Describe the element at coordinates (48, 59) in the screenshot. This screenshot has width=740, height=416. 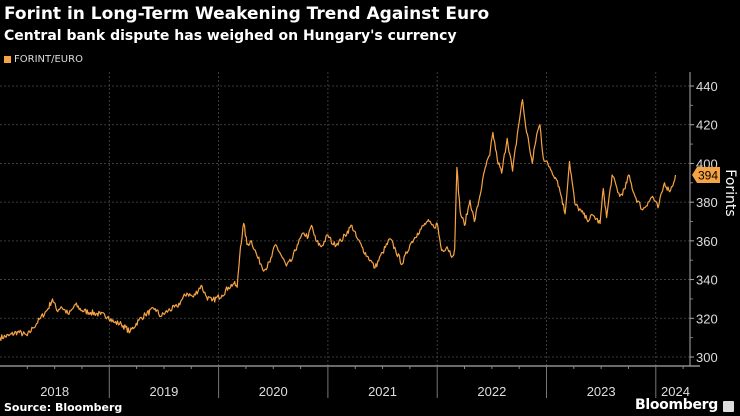
I see `legend-label: FORINT/EURO` at that location.